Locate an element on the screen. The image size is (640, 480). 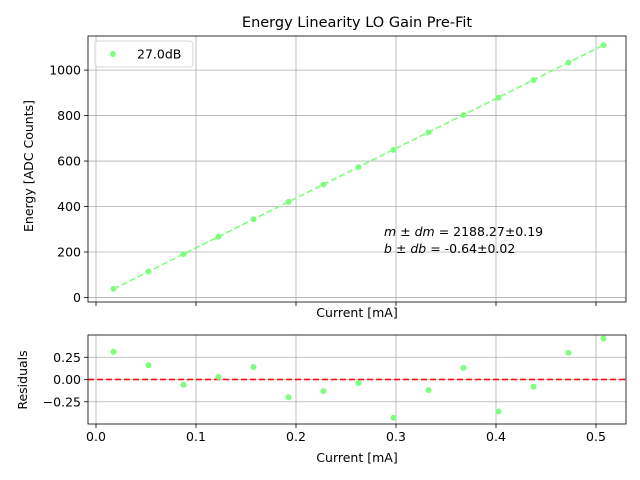
bottom-x-tick-label: 0.1 is located at coordinates (196, 436).